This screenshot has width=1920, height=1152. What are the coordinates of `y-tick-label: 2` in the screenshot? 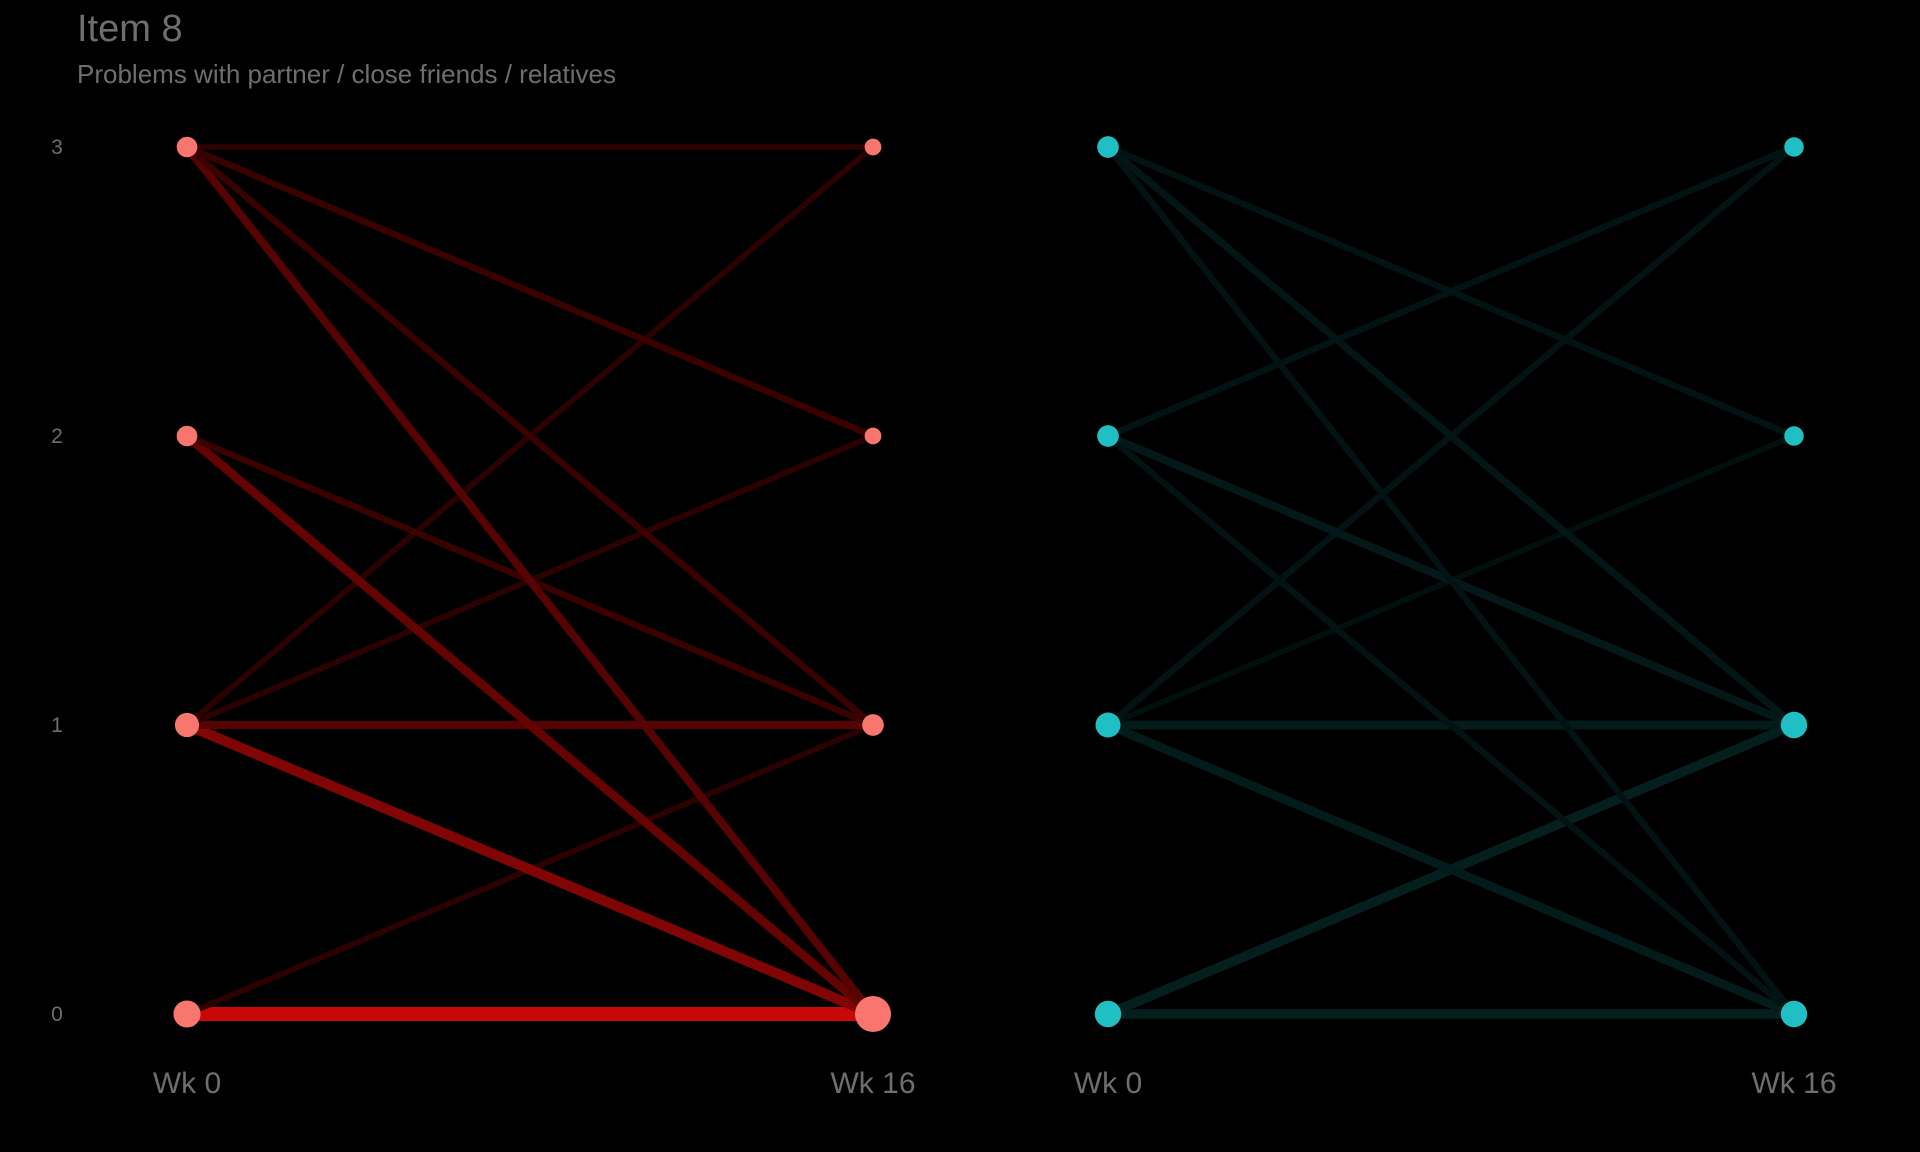 It's located at (57, 436).